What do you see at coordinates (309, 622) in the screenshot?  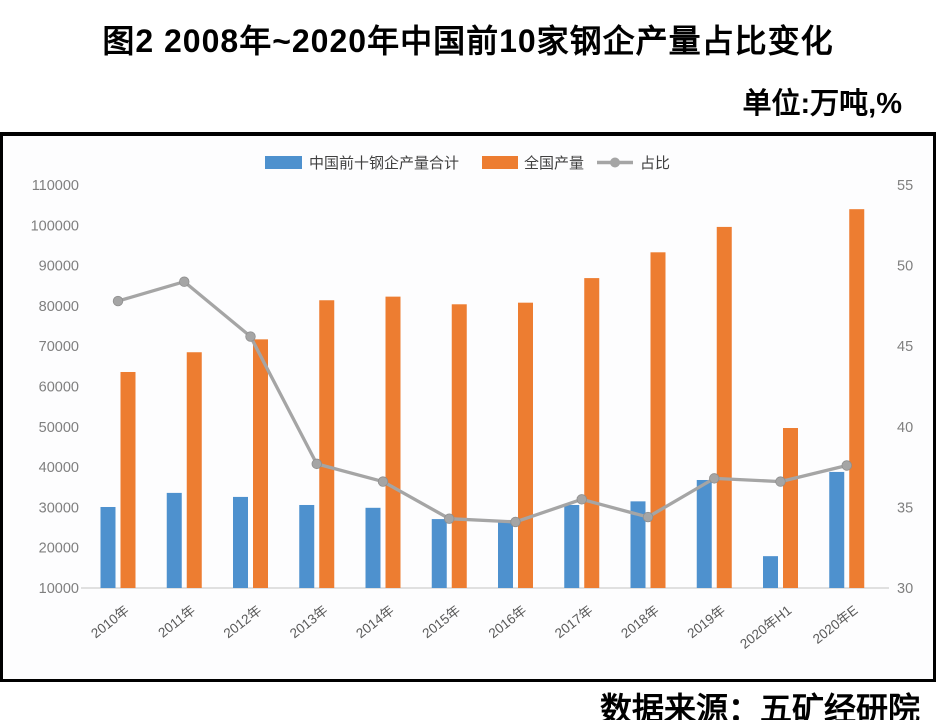 I see `x-axis-label-2013年: 2013年` at bounding box center [309, 622].